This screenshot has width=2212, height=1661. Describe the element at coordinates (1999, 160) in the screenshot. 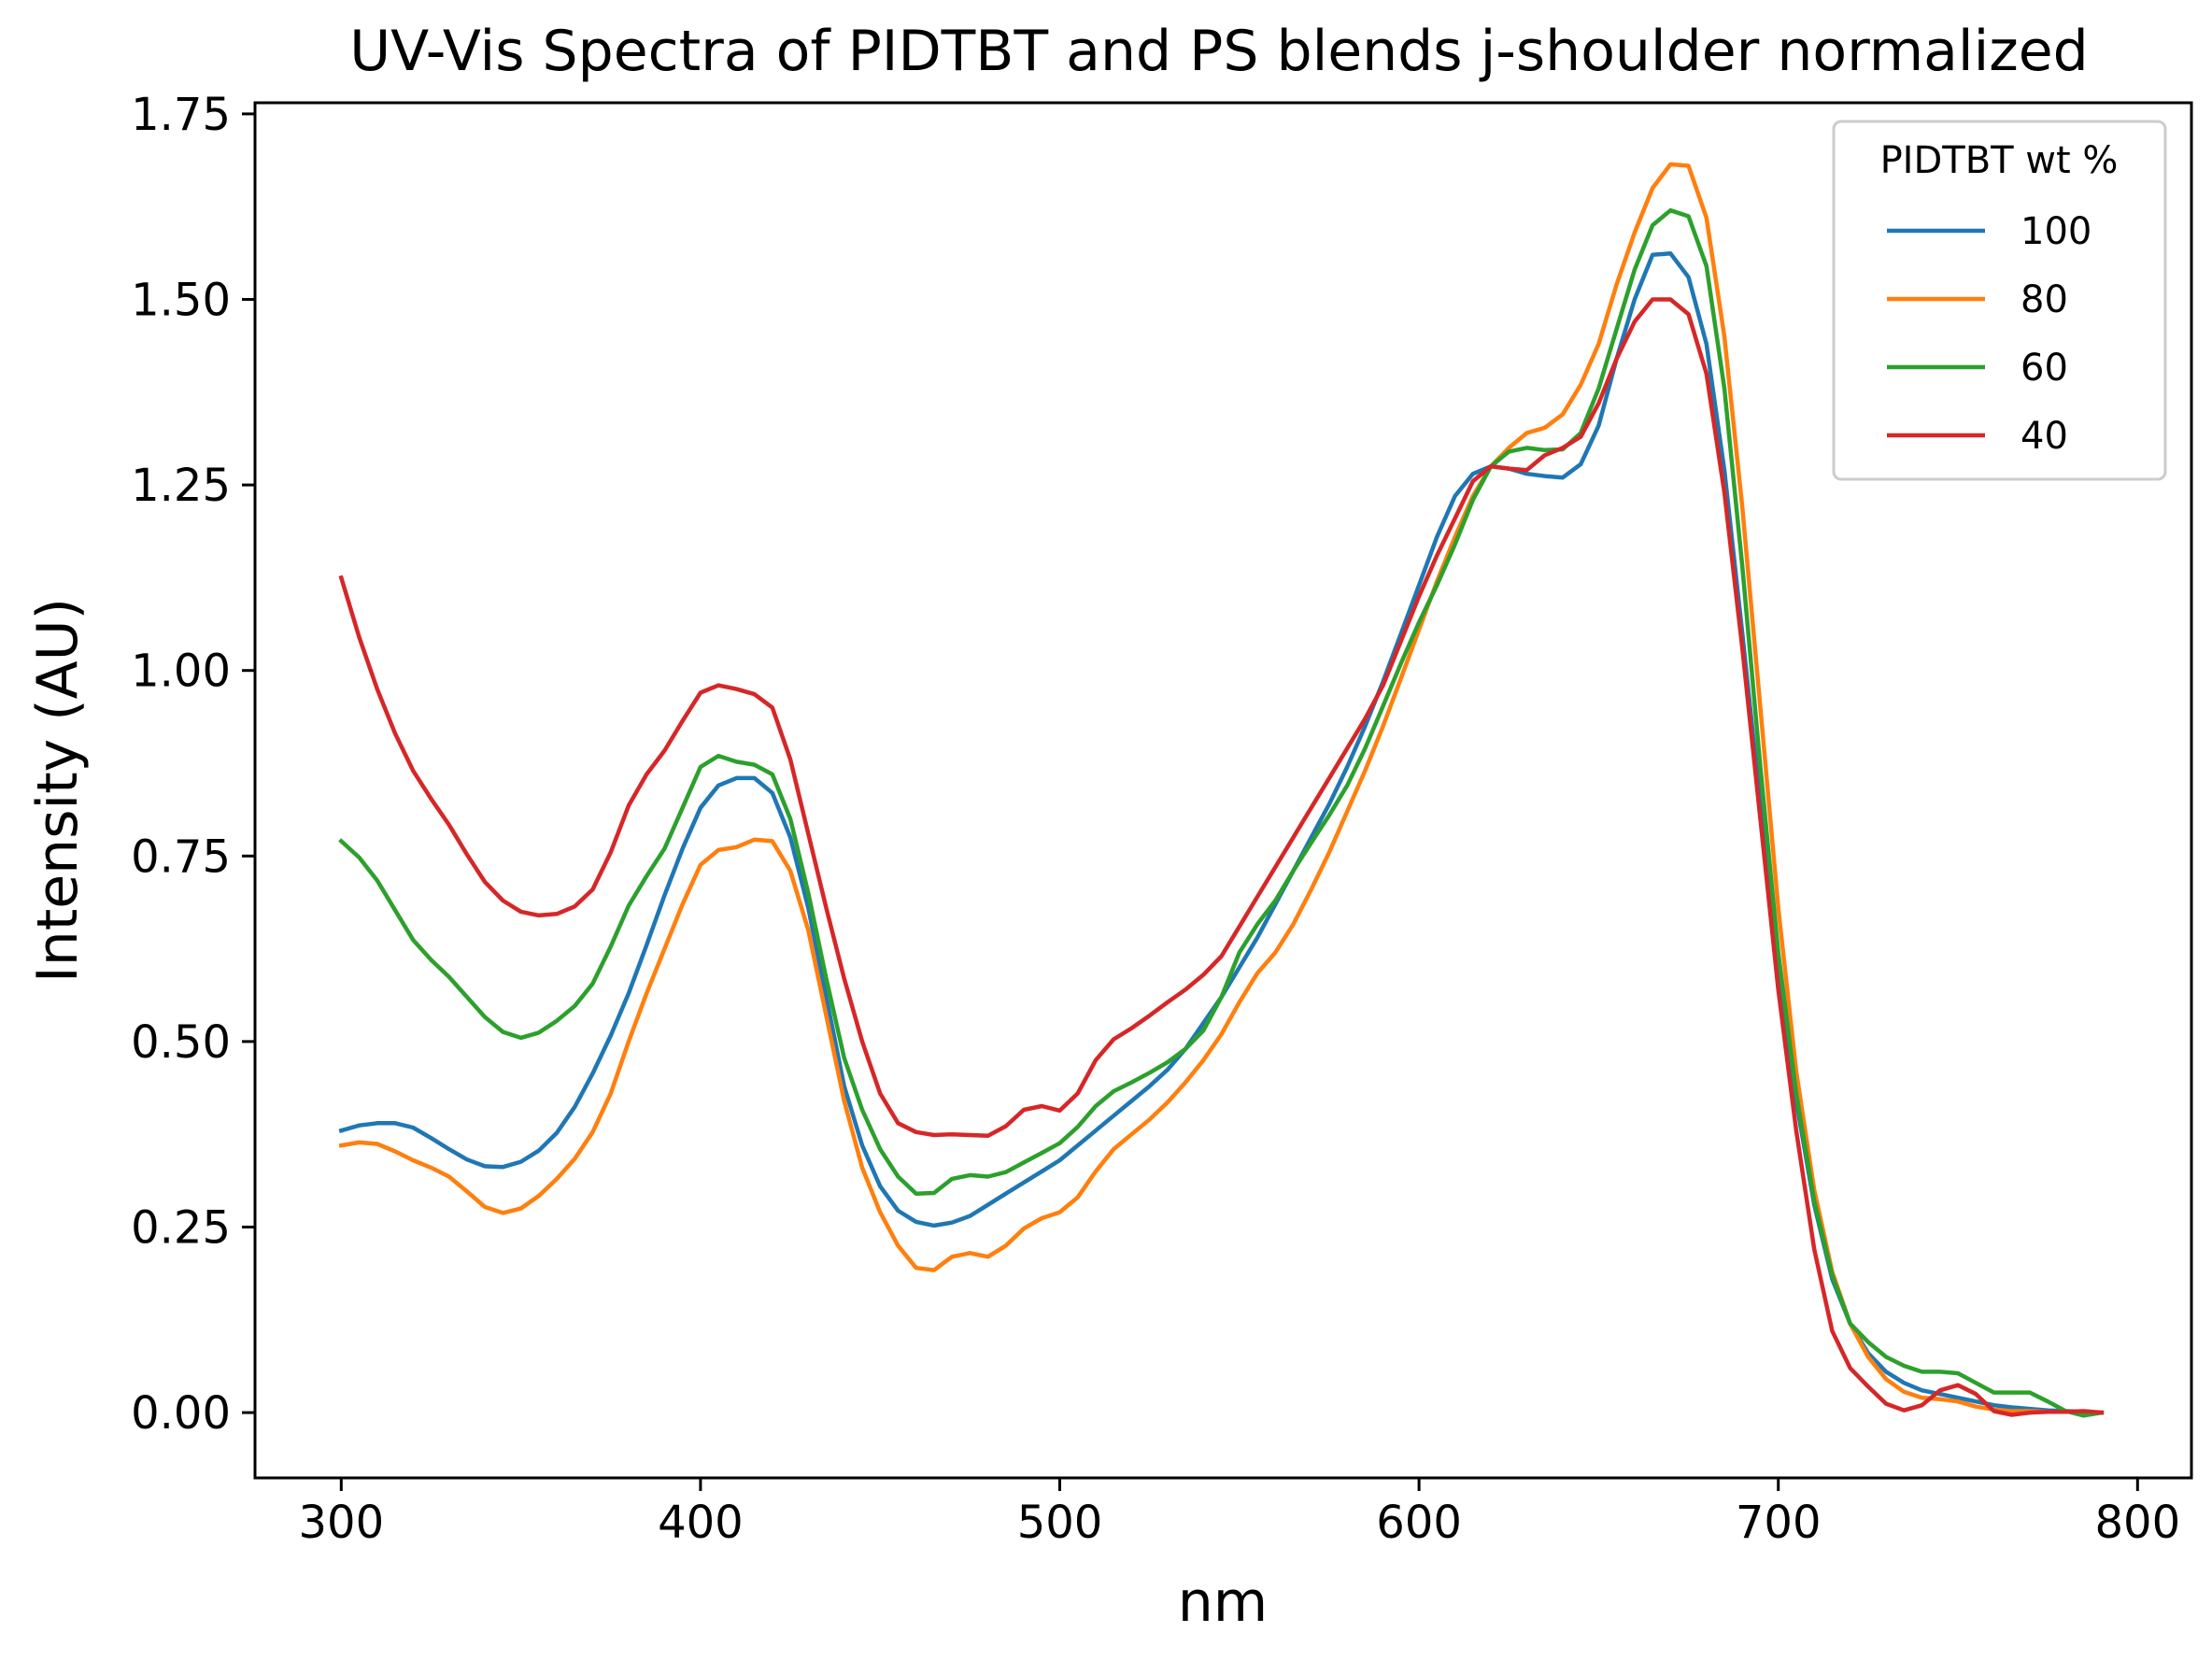

I see `legend-title: PIDTBT wt %` at that location.